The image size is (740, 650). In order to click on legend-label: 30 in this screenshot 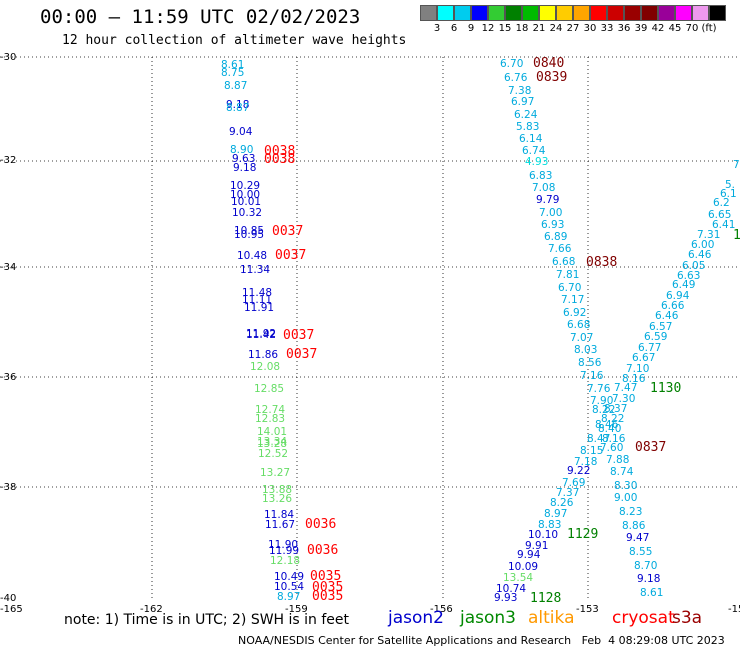, I will do `click(590, 28)`.